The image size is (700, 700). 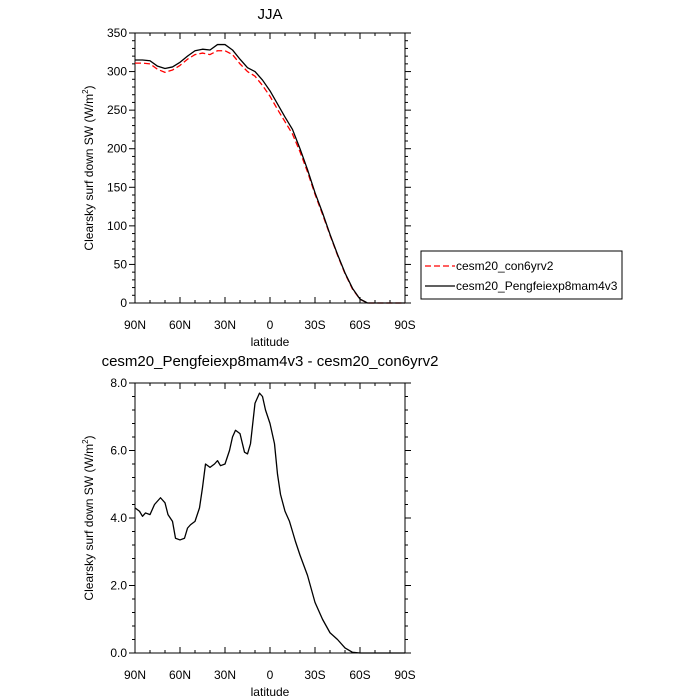 What do you see at coordinates (117, 149) in the screenshot?
I see `y-tick-label: 200` at bounding box center [117, 149].